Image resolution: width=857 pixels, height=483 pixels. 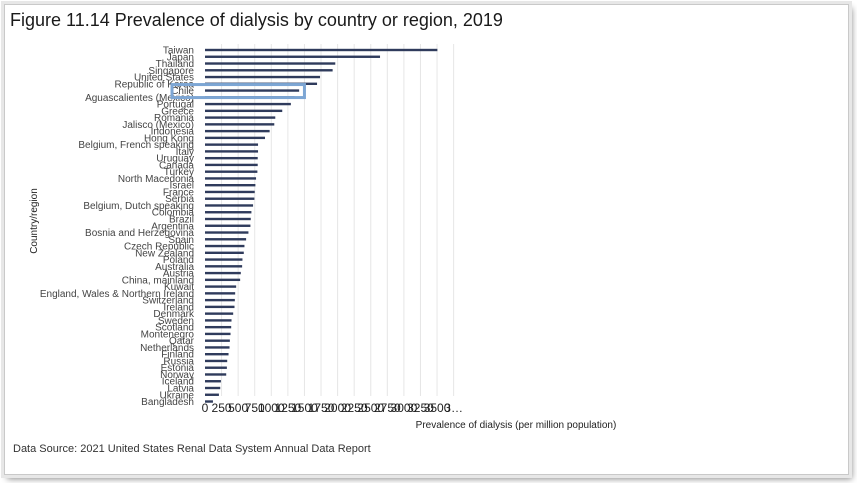 I want to click on category-label: Greece, so click(x=177, y=111).